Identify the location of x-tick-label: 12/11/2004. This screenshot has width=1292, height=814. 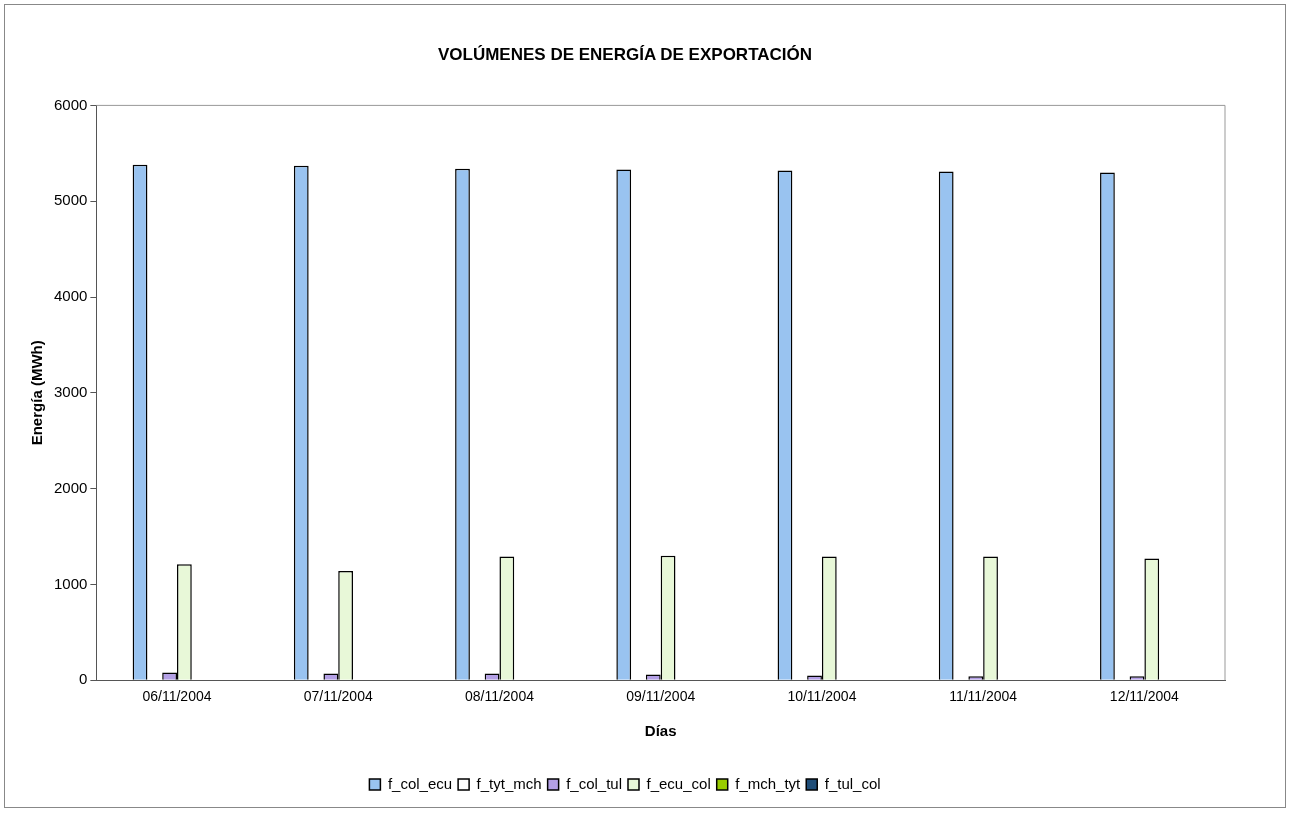
(1144, 696).